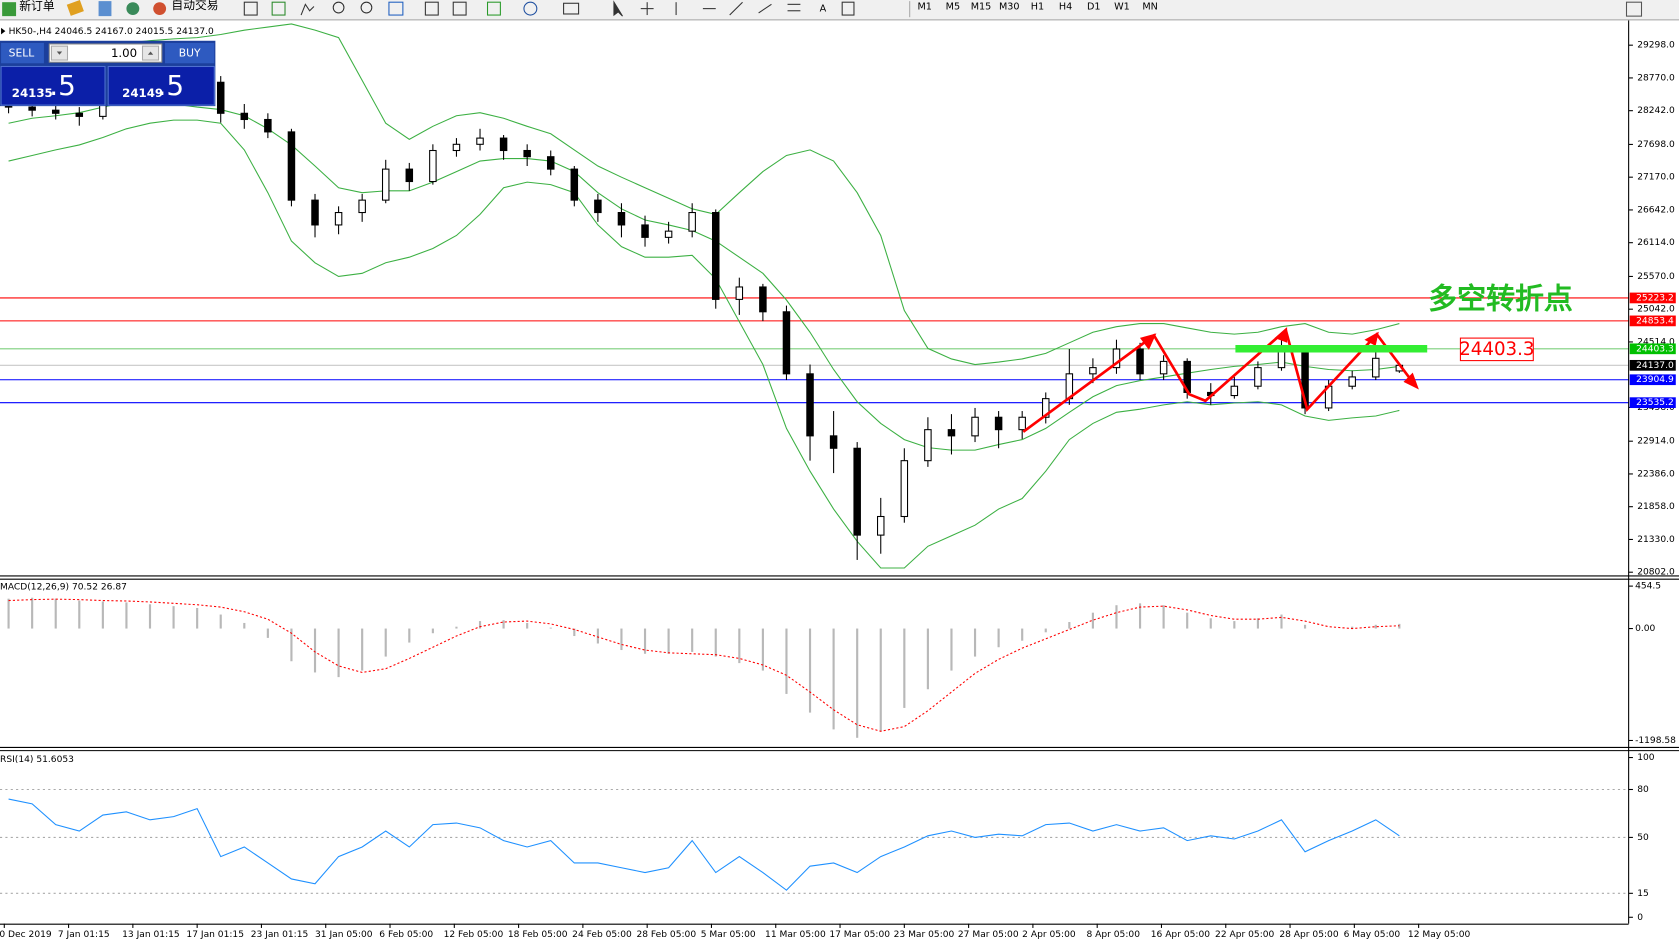 The width and height of the screenshot is (1679, 943). I want to click on y-tick-label: 27170.0, so click(1656, 178).